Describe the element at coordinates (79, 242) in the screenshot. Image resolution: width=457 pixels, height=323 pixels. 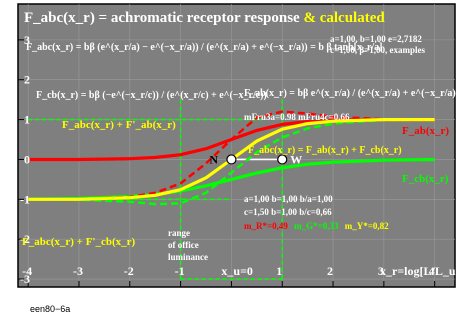
I see `label-sum-lower: F_abc(x_r) + F'_cb(x_r)` at that location.